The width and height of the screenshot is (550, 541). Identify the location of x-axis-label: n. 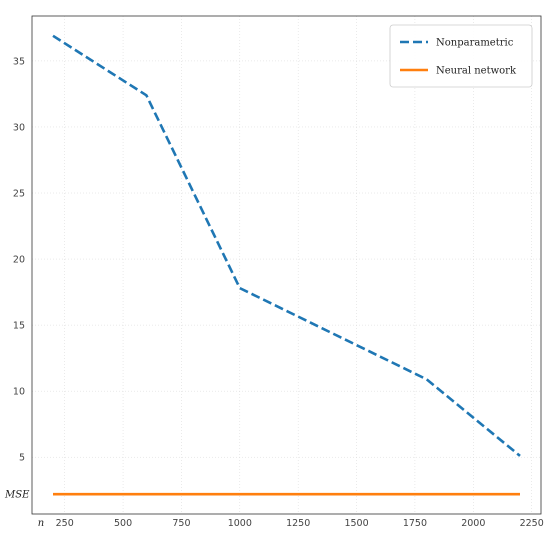
(41, 523).